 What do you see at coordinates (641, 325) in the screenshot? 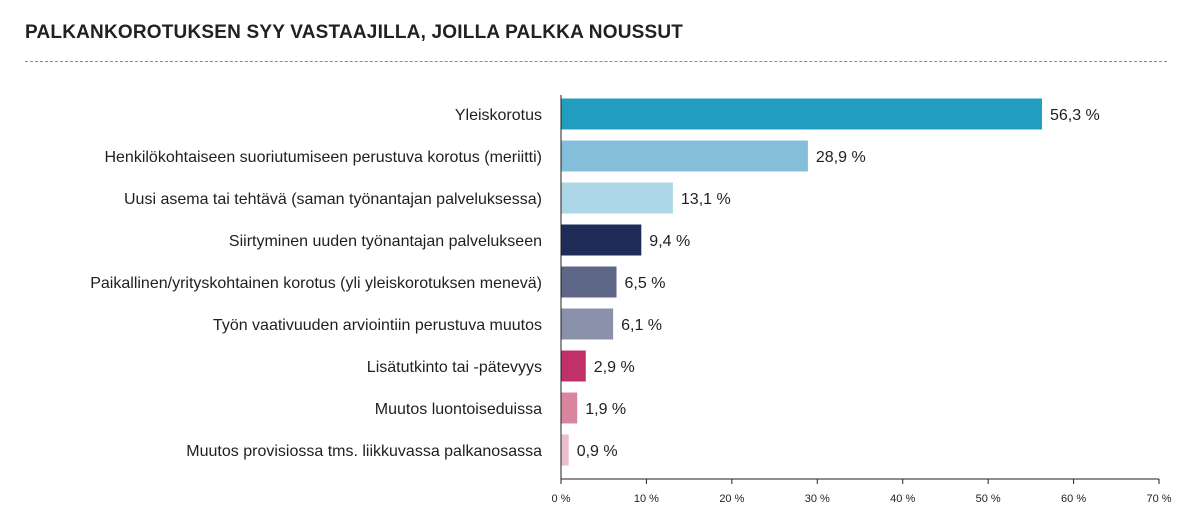
I see `value-label: 6,1 %` at bounding box center [641, 325].